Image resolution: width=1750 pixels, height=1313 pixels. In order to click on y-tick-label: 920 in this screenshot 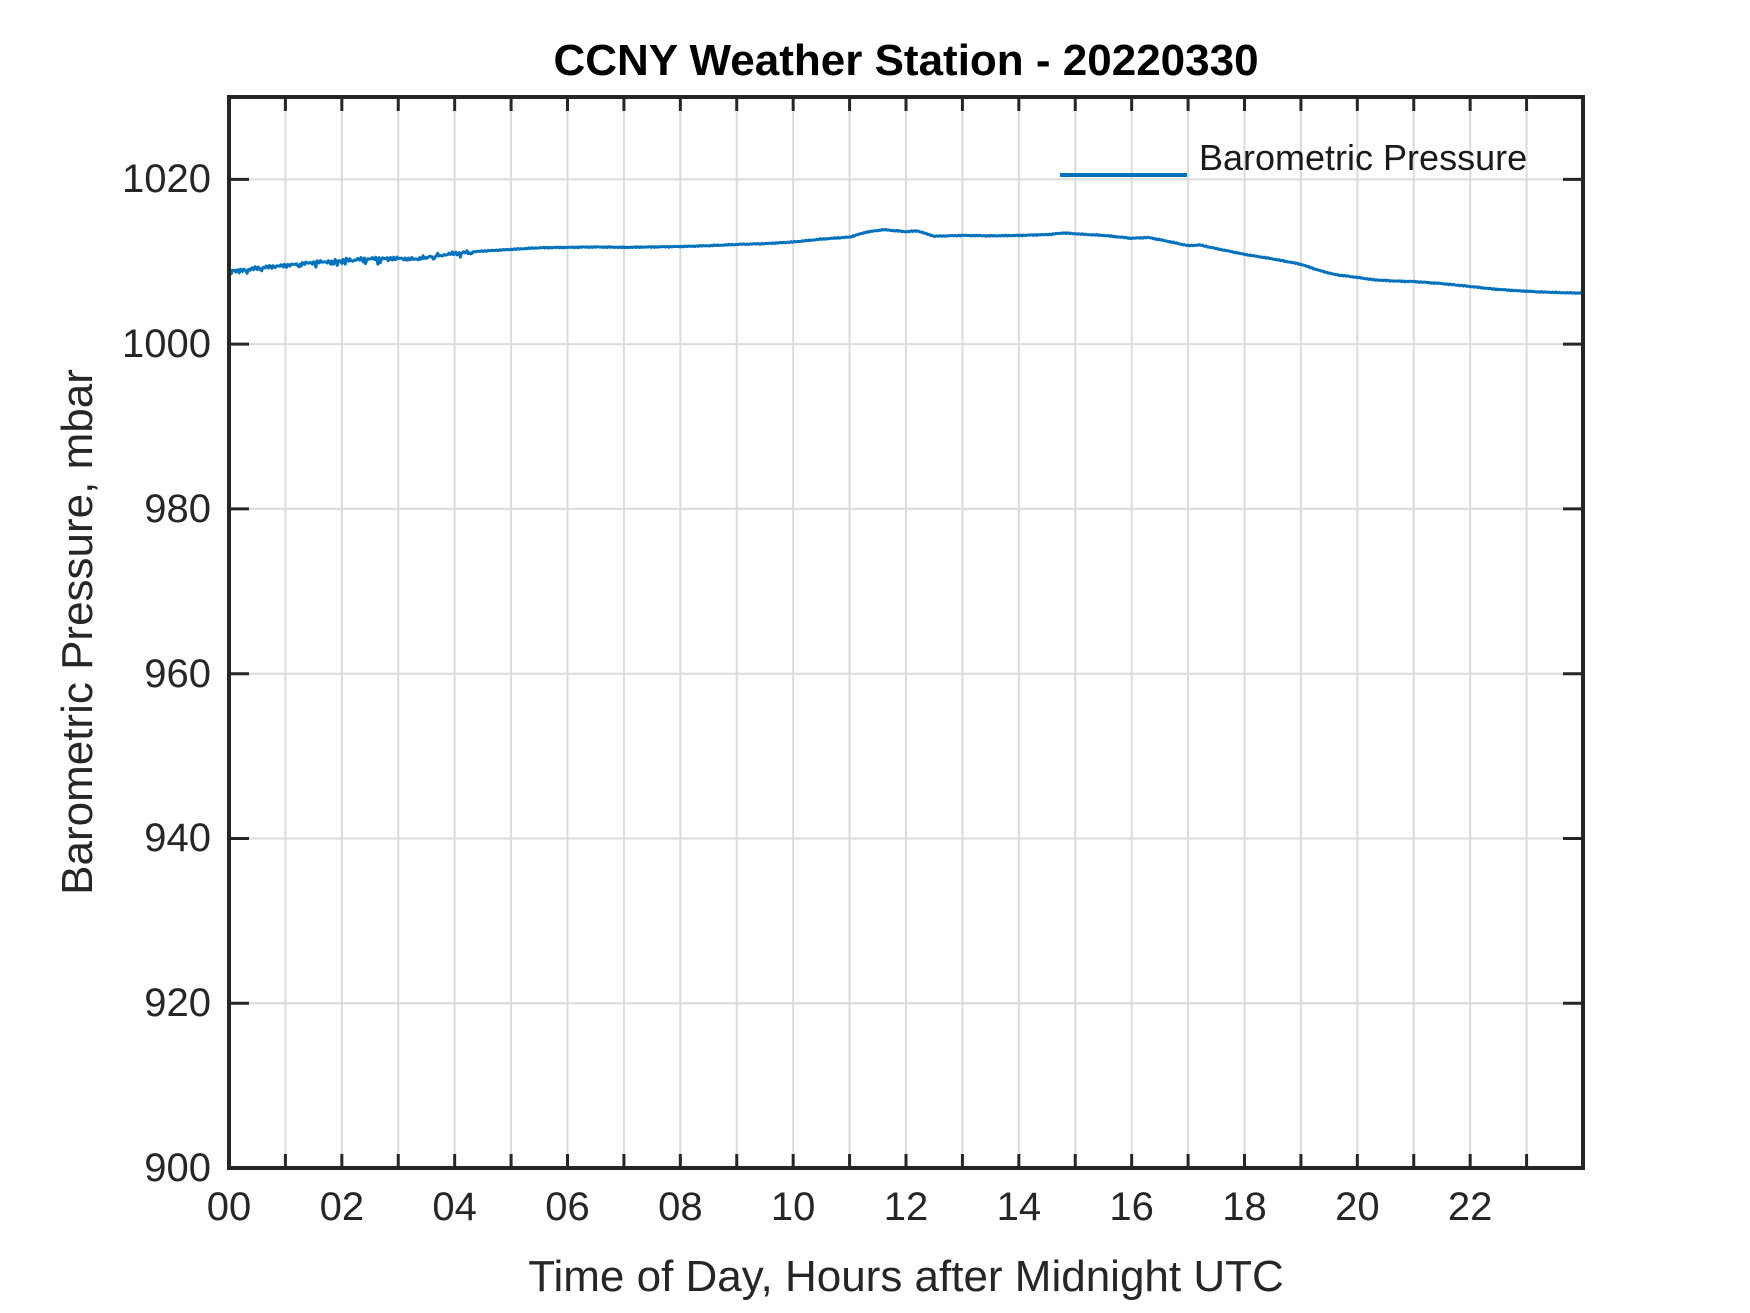, I will do `click(177, 1003)`.